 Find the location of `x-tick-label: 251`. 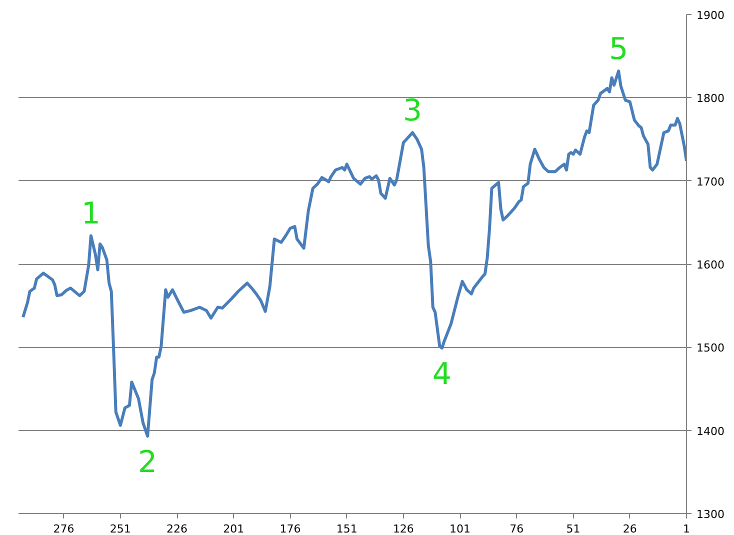

x-tick-label: 251 is located at coordinates (120, 528).